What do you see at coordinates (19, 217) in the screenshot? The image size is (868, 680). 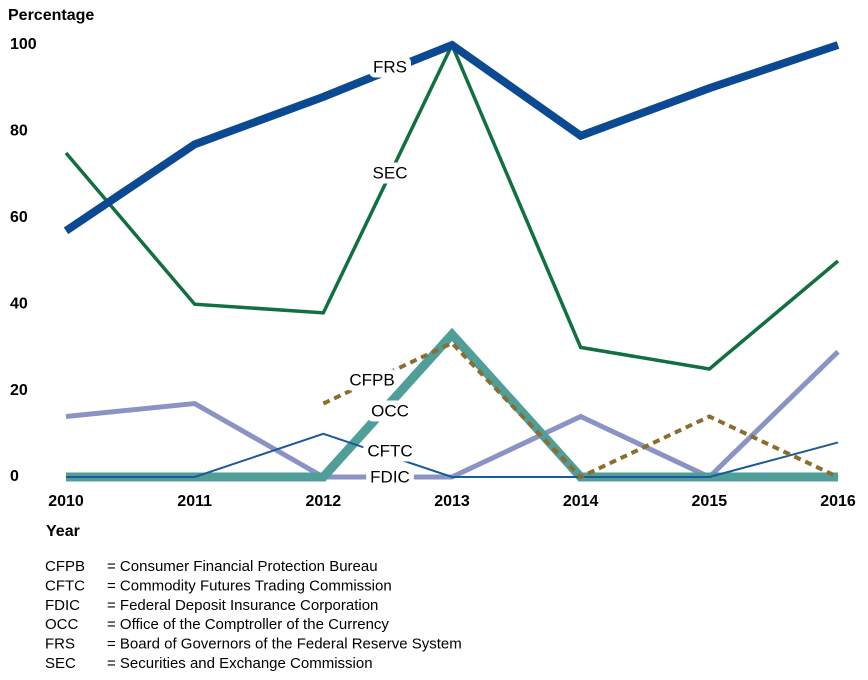 I see `y-tick-label: 60` at bounding box center [19, 217].